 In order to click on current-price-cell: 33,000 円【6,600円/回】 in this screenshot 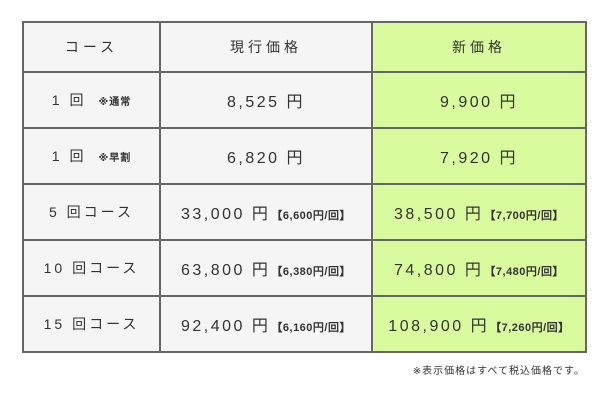, I will do `click(266, 212)`.